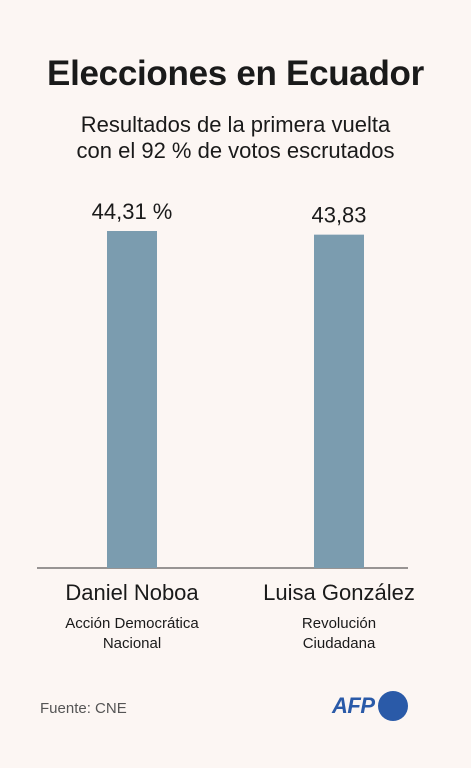  What do you see at coordinates (339, 643) in the screenshot?
I see `party-label-gonzalez-line-2: Ciudadana` at bounding box center [339, 643].